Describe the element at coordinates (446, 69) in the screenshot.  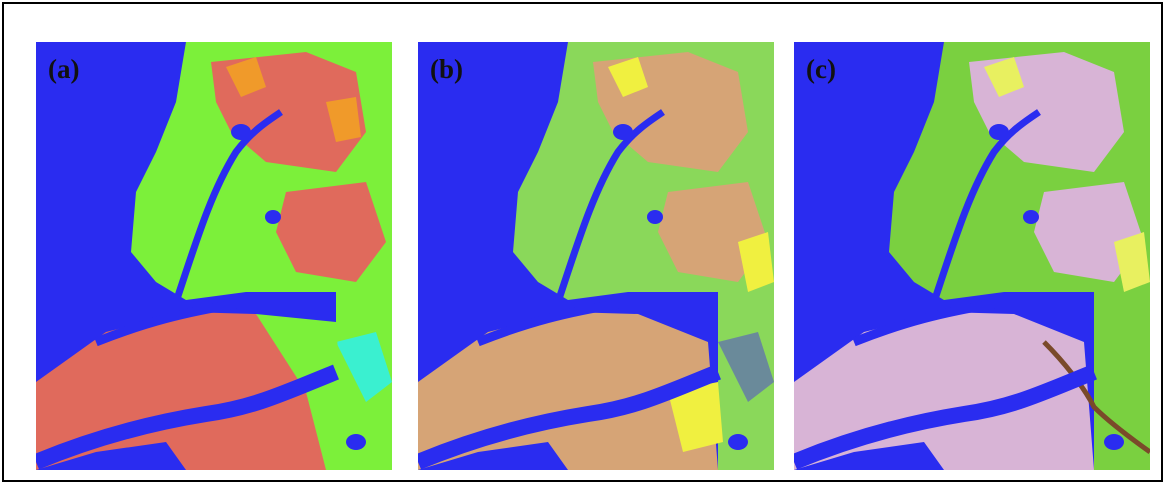
I see `panel-label-b: (b)` at that location.